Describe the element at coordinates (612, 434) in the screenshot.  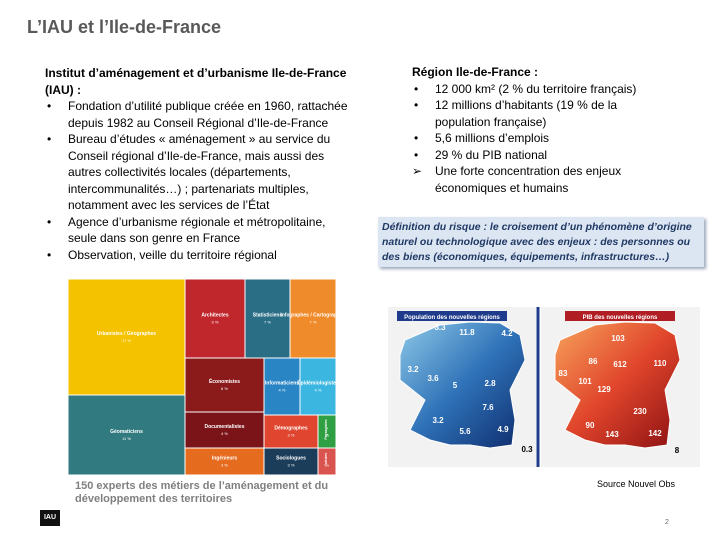
I see `map-value: 143` at that location.